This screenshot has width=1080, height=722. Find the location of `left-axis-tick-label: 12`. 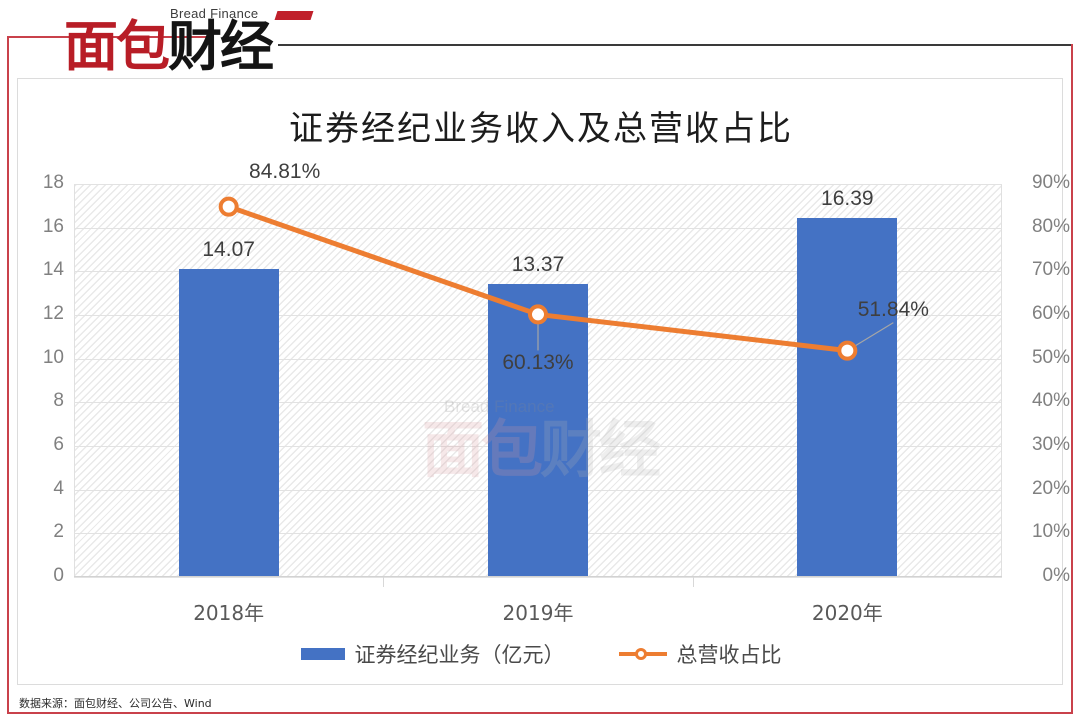

left-axis-tick-label: 12 is located at coordinates (53, 313).